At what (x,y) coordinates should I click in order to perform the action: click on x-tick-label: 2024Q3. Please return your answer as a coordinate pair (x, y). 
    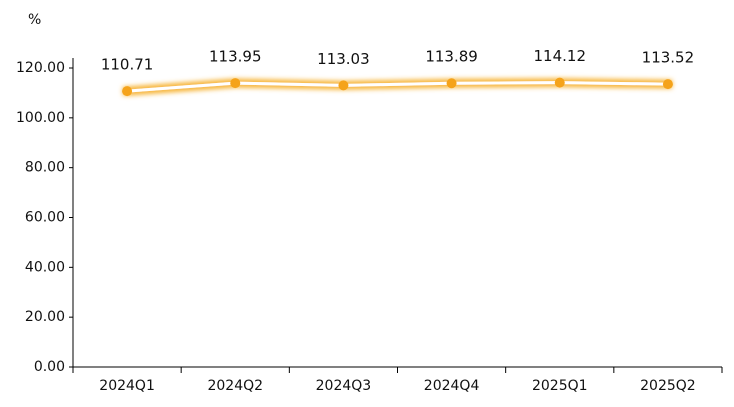
    Looking at the image, I should click on (344, 386).